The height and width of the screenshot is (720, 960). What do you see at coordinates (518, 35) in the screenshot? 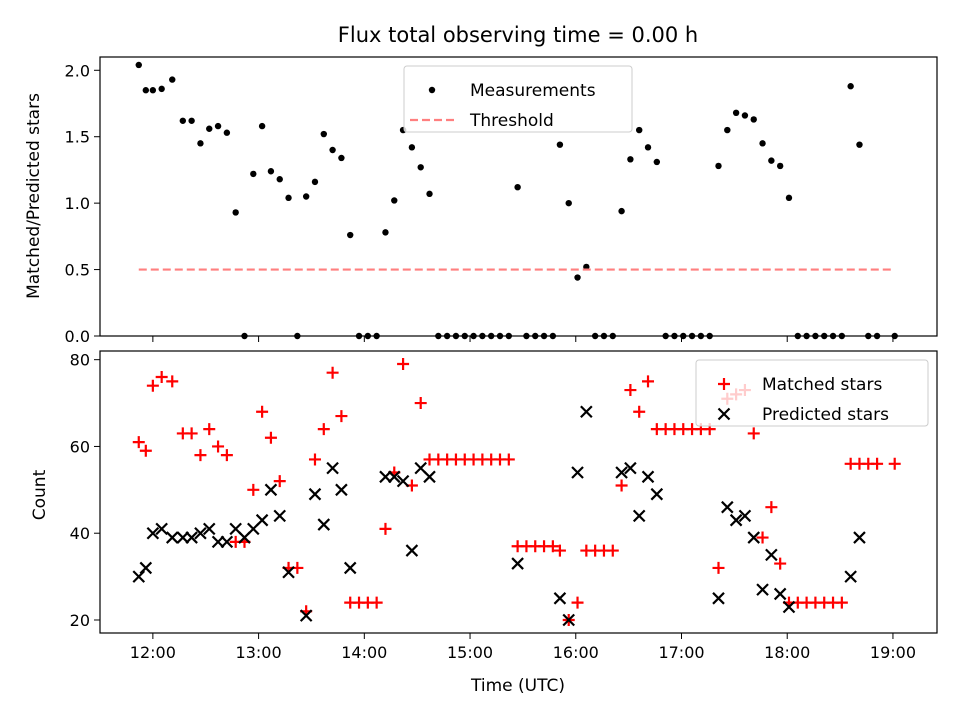
I see `figure-title: Flux total observing time = 0.00 h` at bounding box center [518, 35].